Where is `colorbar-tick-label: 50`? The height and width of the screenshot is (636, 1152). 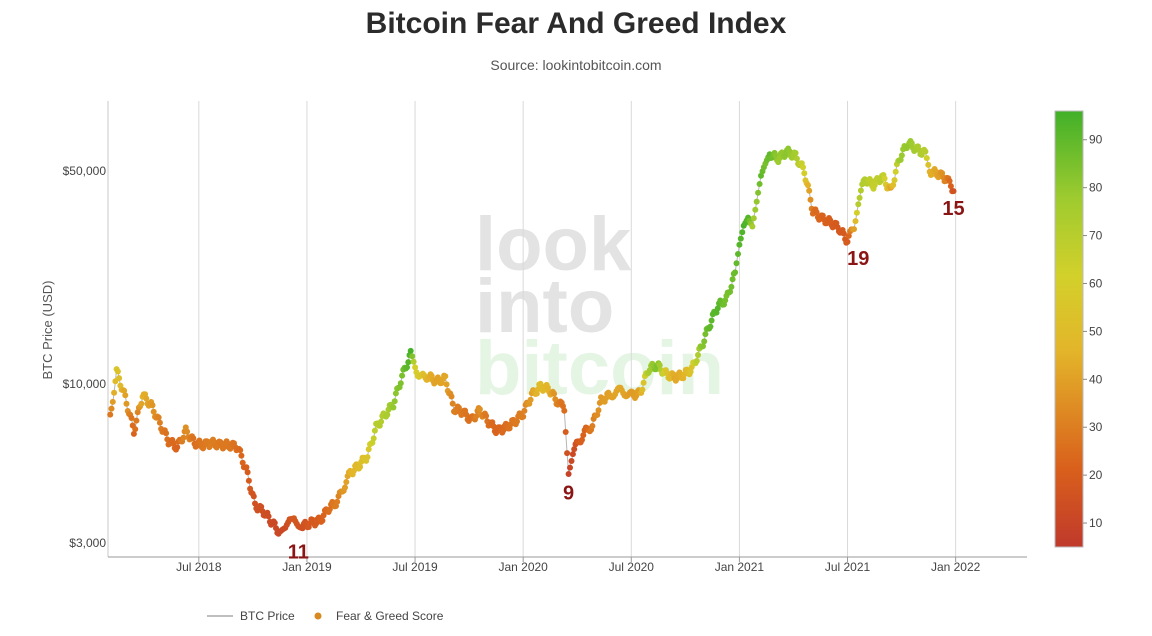 colorbar-tick-label: 50 is located at coordinates (1096, 331).